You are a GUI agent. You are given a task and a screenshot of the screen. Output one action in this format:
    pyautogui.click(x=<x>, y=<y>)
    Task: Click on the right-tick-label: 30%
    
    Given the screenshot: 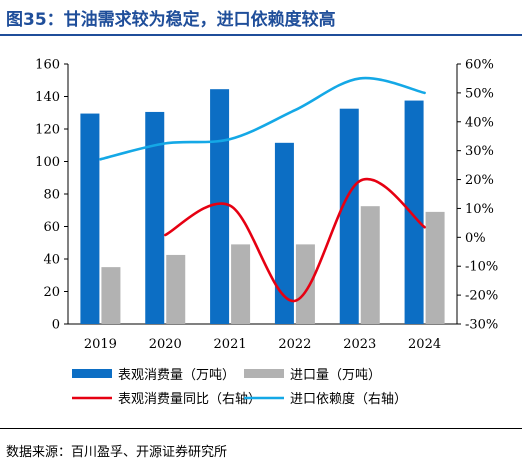 What is the action you would take?
    pyautogui.click(x=479, y=151)
    